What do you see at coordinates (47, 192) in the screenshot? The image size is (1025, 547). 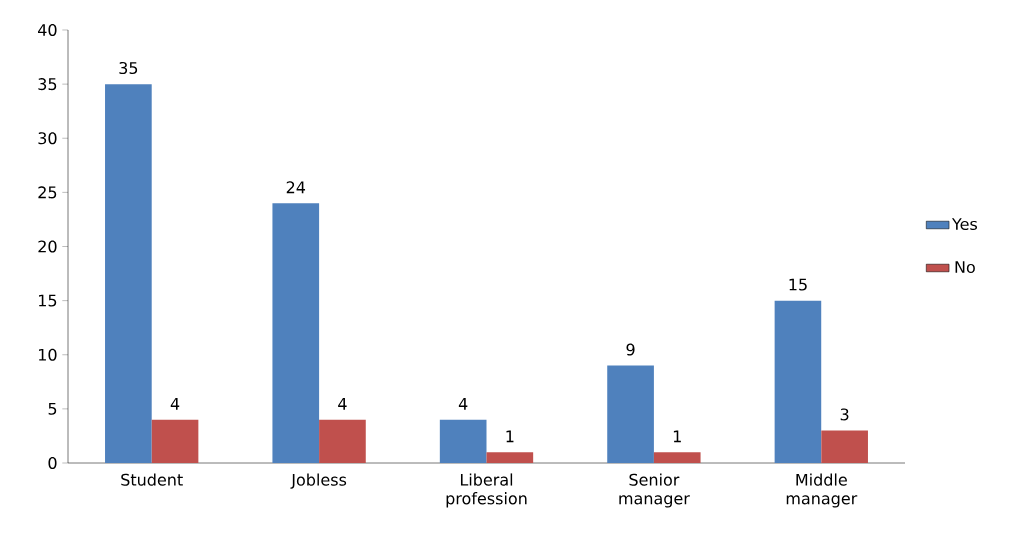 I see `y-tick-label: 25` at bounding box center [47, 192].